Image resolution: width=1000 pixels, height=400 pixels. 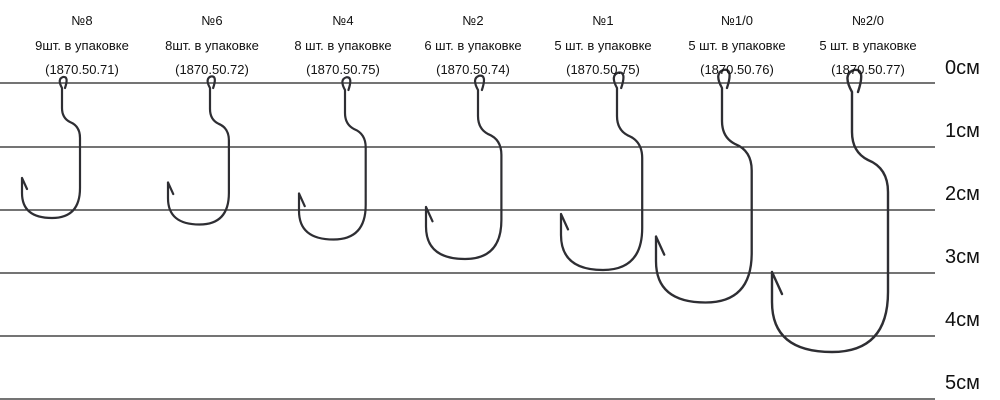 What do you see at coordinates (342, 20) in the screenshot?
I see `hook-number: №4` at bounding box center [342, 20].